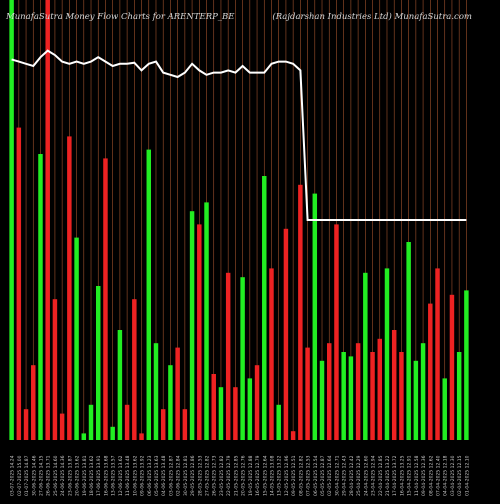 Image resolution: width=500 pixels, height=504 pixels. Describe the element at coordinates (374, 475) in the screenshot. I see `x-tick-label: 23-04-2025 12.94` at that location.